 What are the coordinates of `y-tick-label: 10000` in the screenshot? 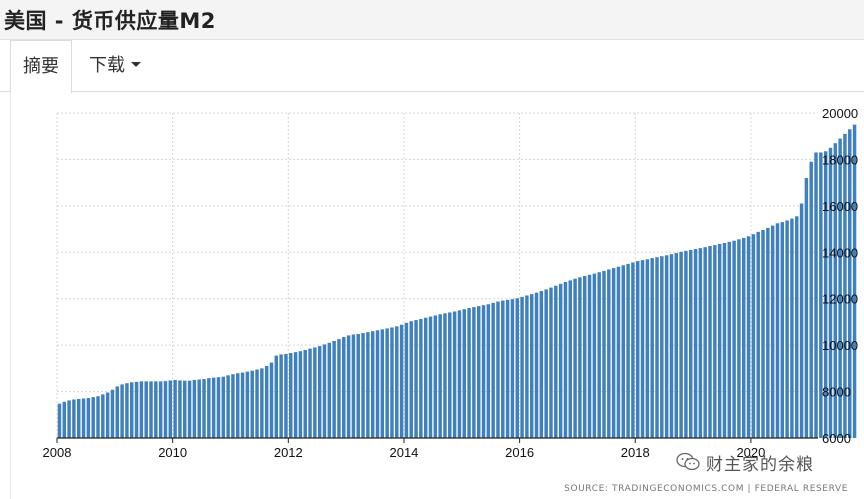 It's located at (840, 345).